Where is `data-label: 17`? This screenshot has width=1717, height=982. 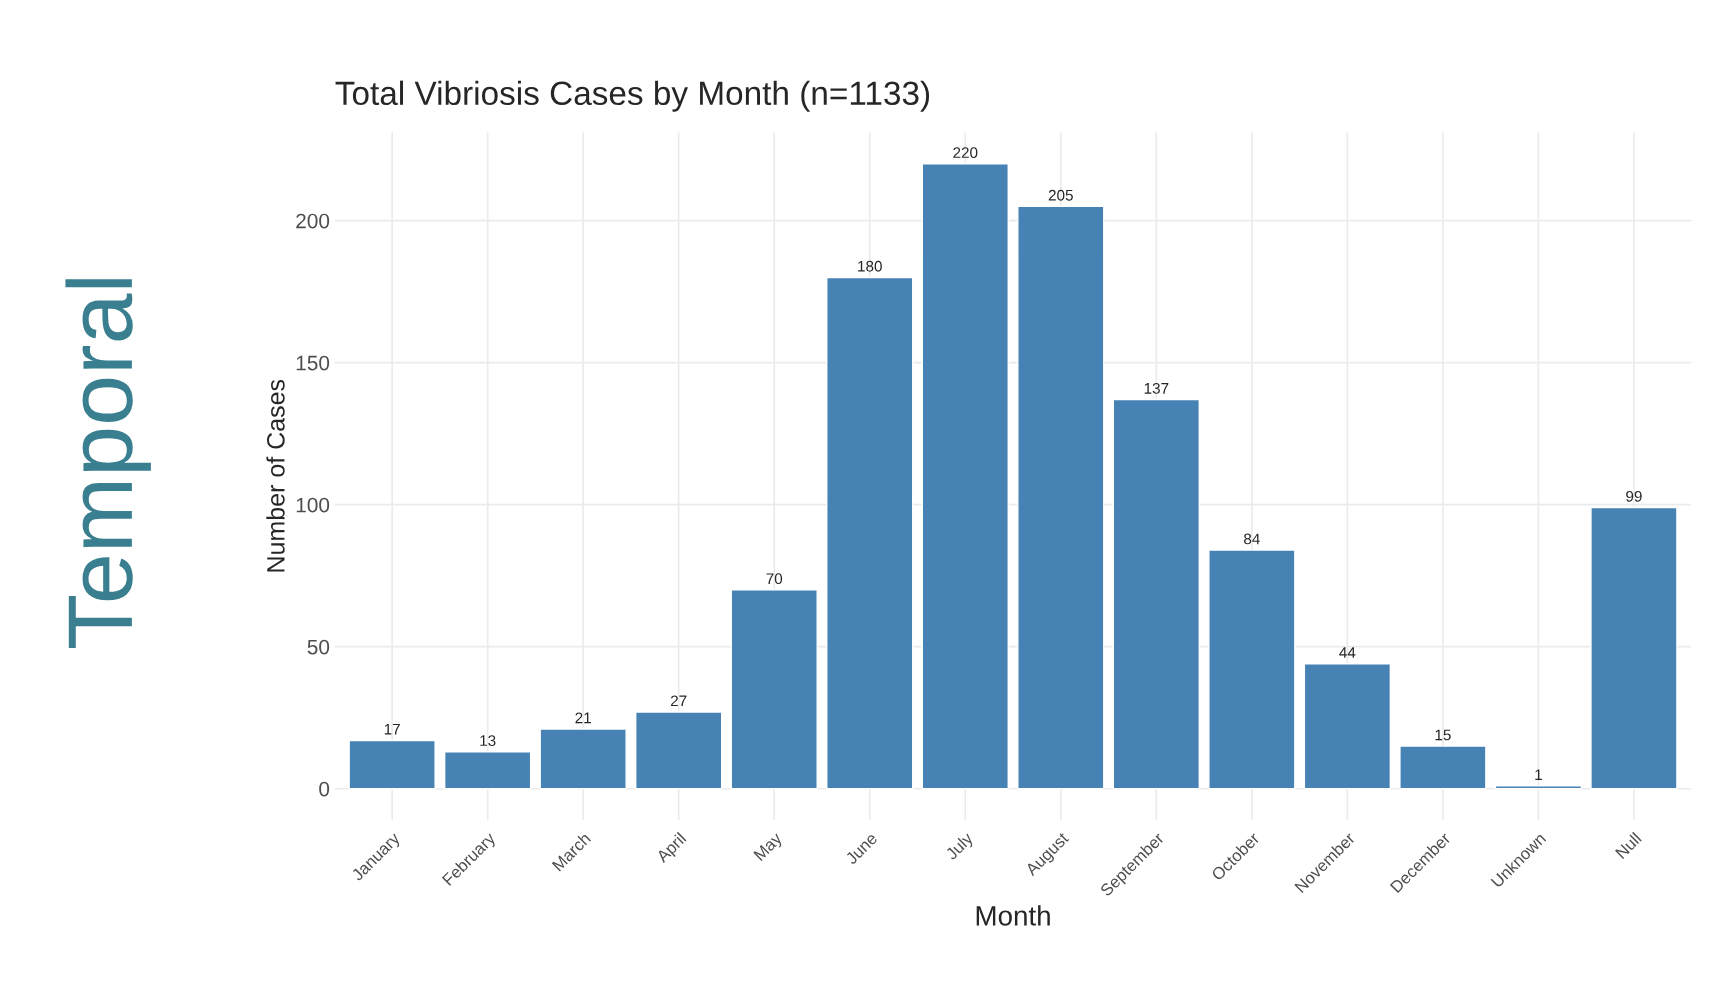 data-label: 17 is located at coordinates (392, 729).